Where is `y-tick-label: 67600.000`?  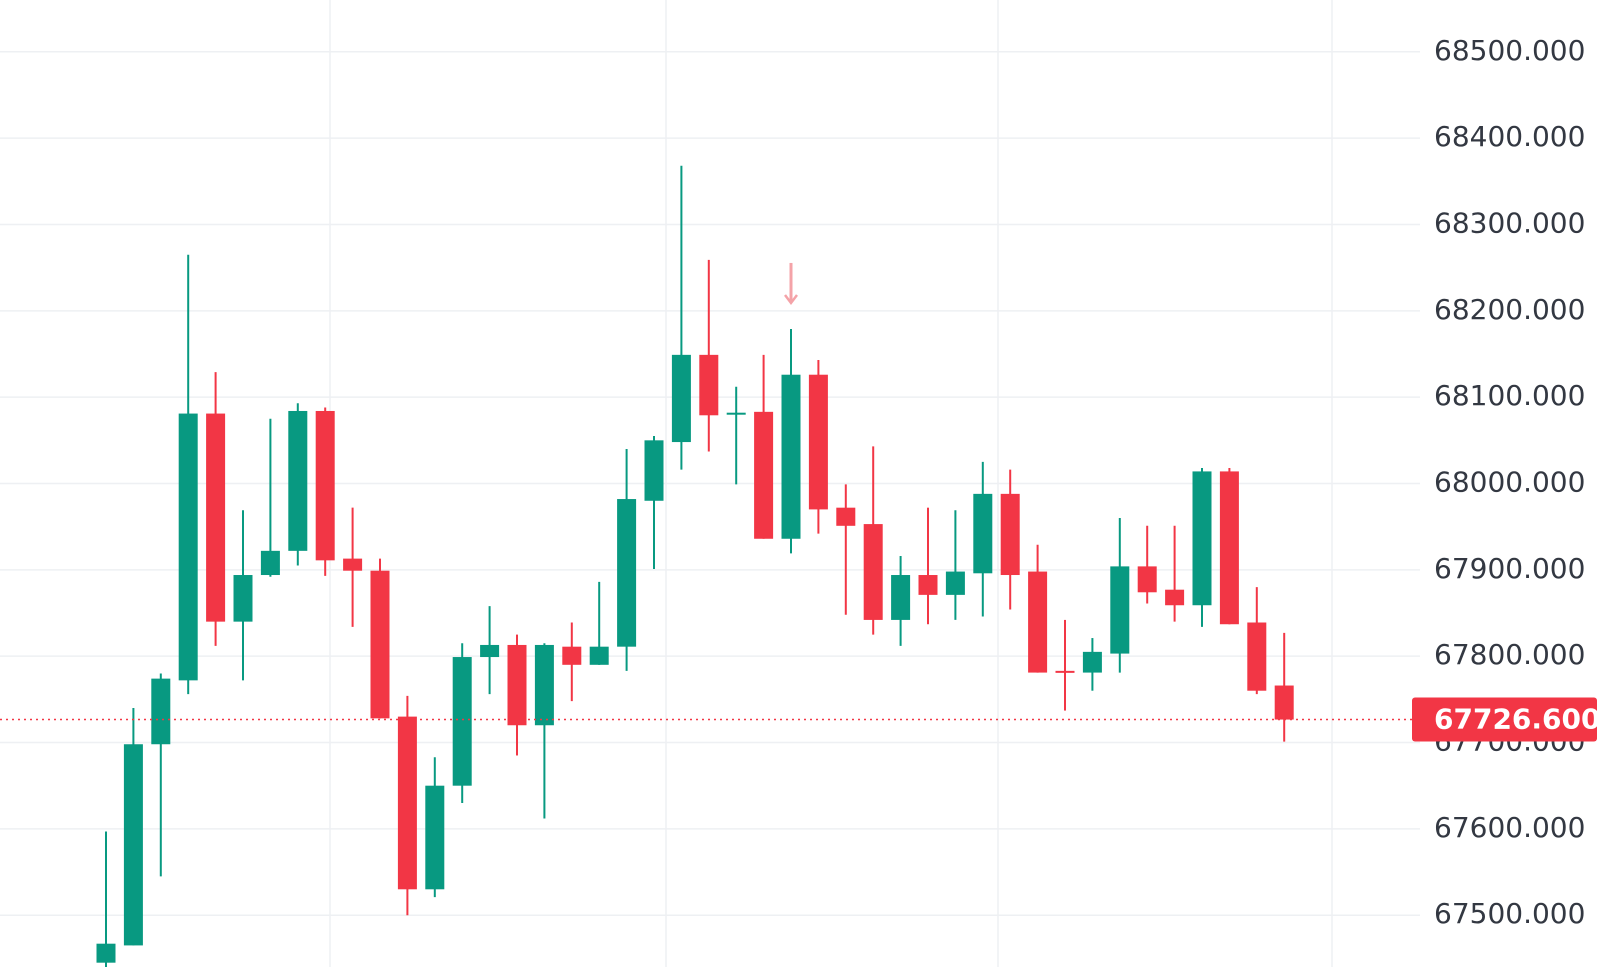 y-tick-label: 67600.000 is located at coordinates (1509, 827).